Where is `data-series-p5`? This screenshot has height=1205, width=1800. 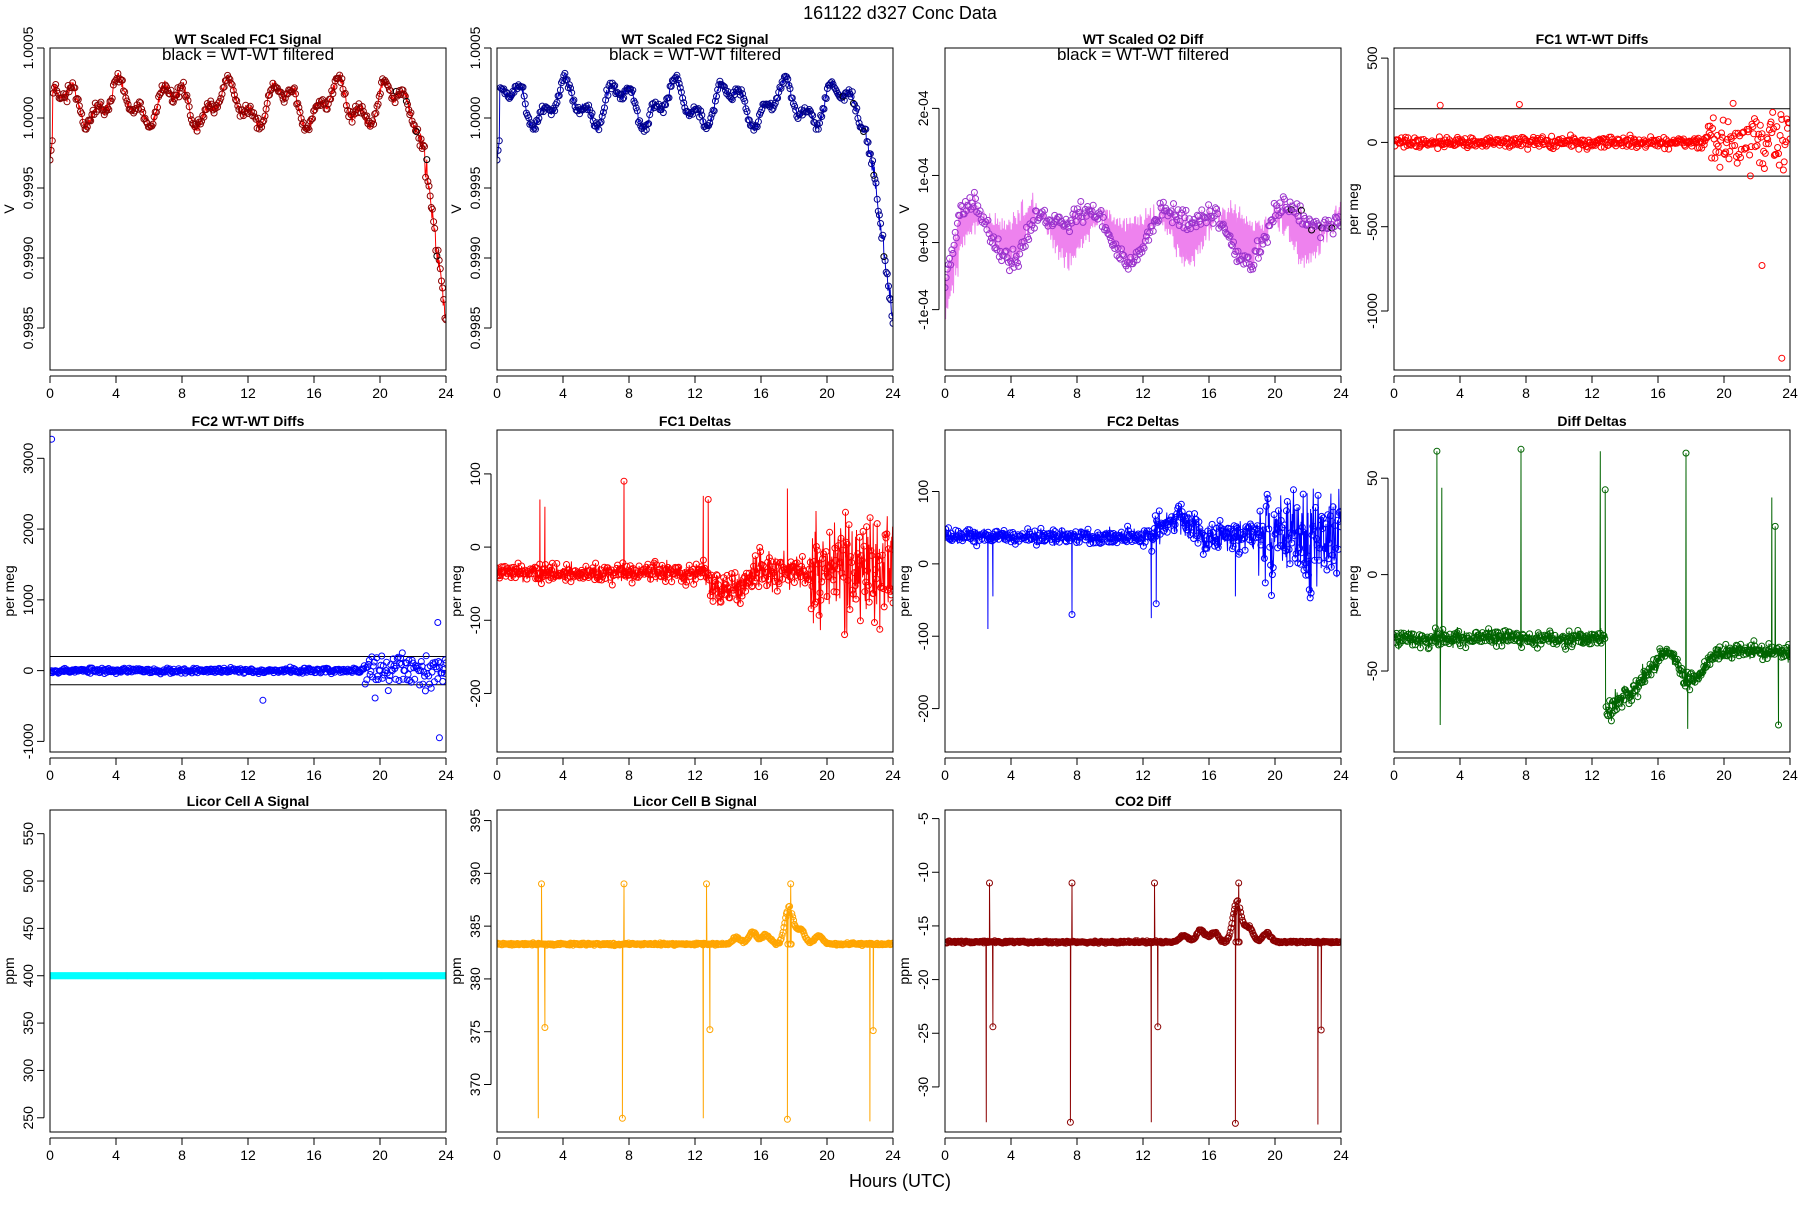 data-series-p5 is located at coordinates (248, 588).